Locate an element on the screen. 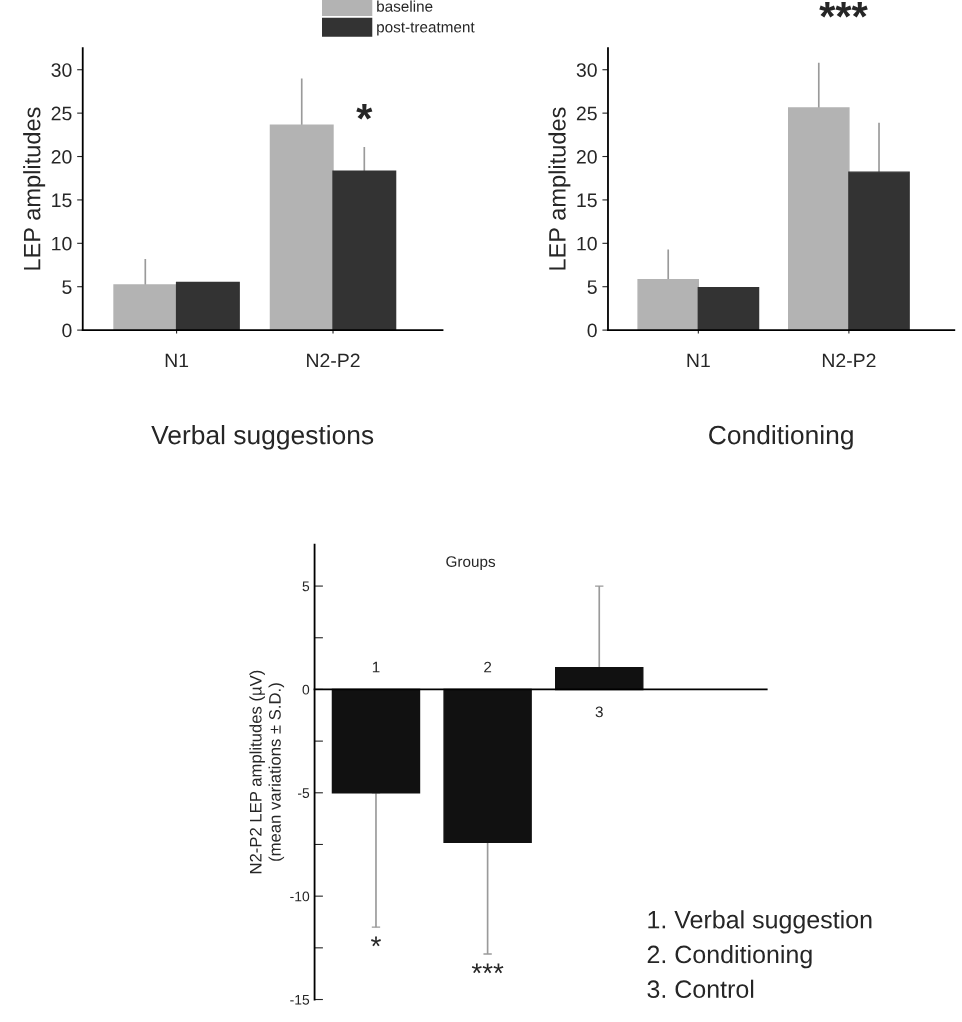  legend-label: post-treatment is located at coordinates (426, 29).